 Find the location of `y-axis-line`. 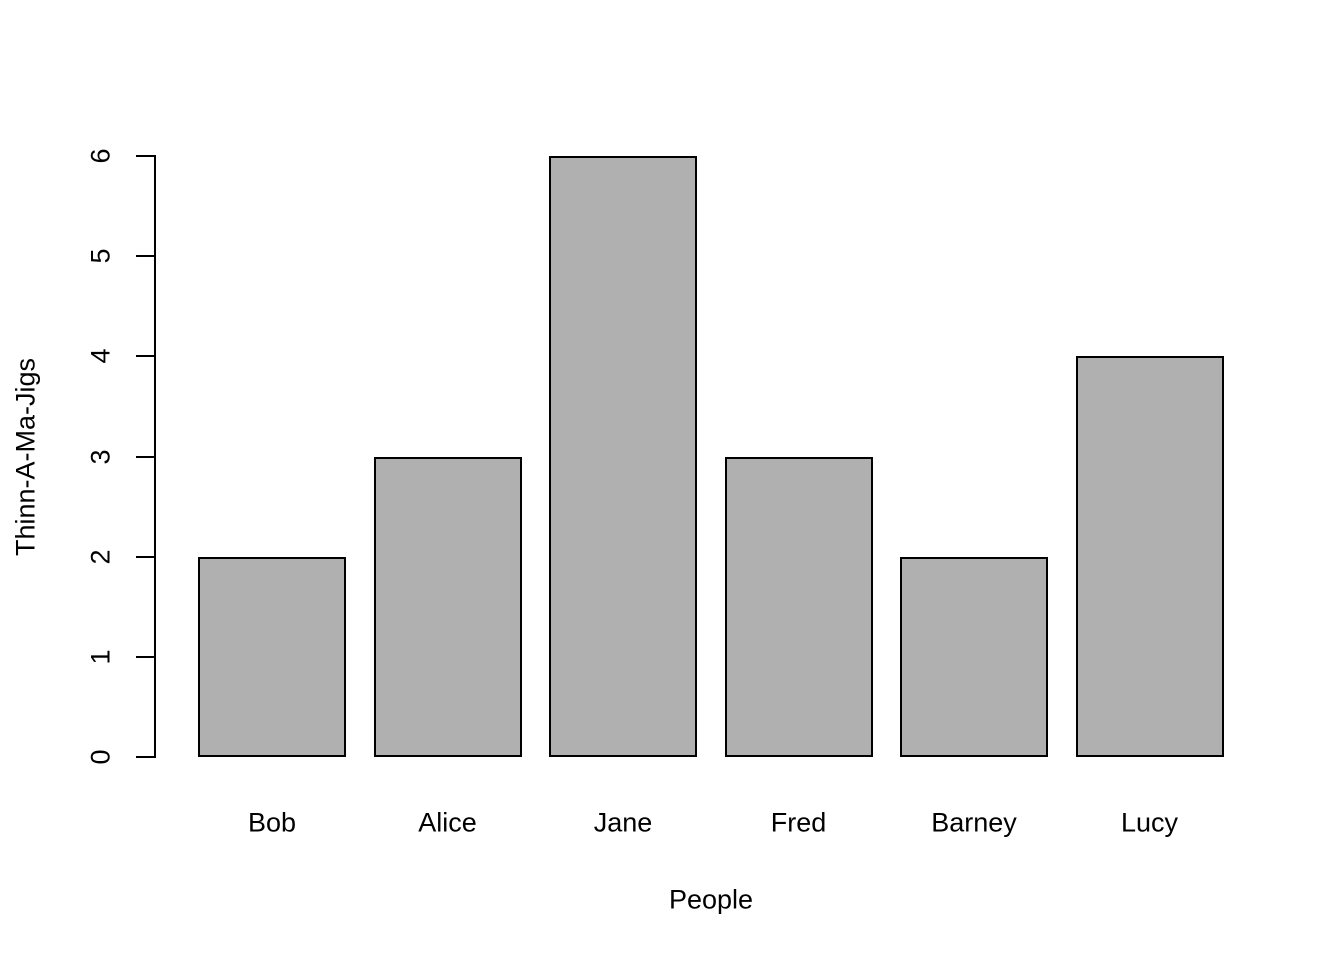

y-axis-line is located at coordinates (155, 456).